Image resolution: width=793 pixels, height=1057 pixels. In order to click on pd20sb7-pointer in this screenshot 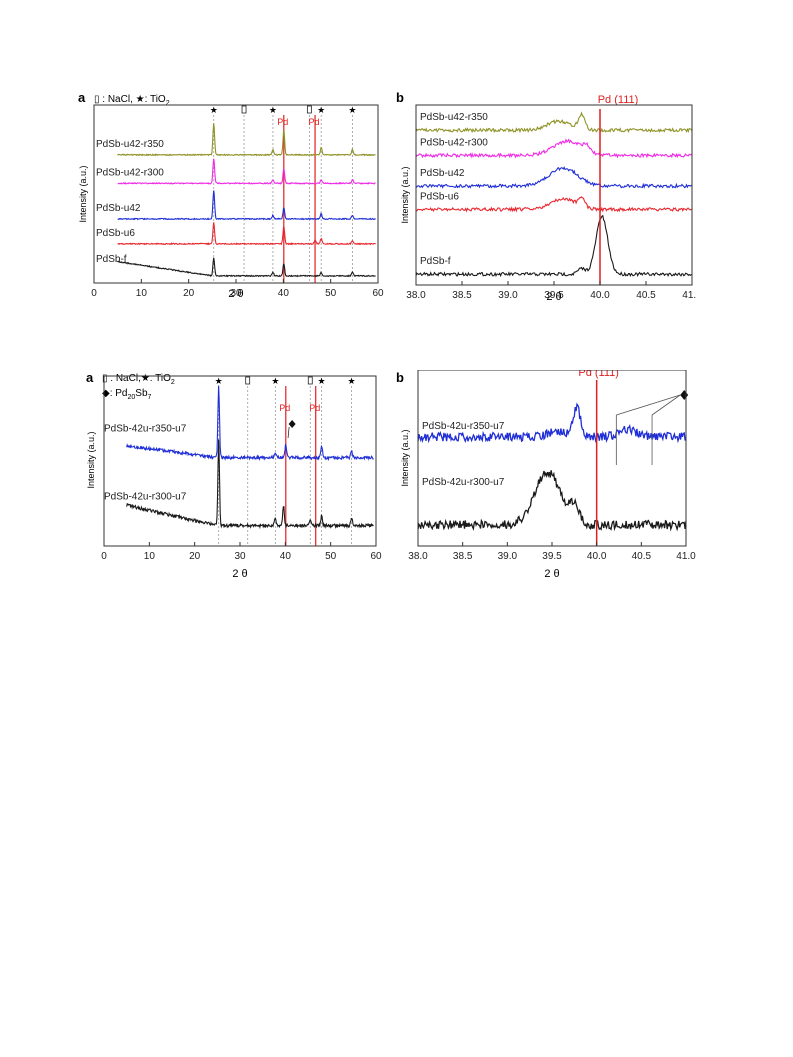, I will do `click(288, 432)`.